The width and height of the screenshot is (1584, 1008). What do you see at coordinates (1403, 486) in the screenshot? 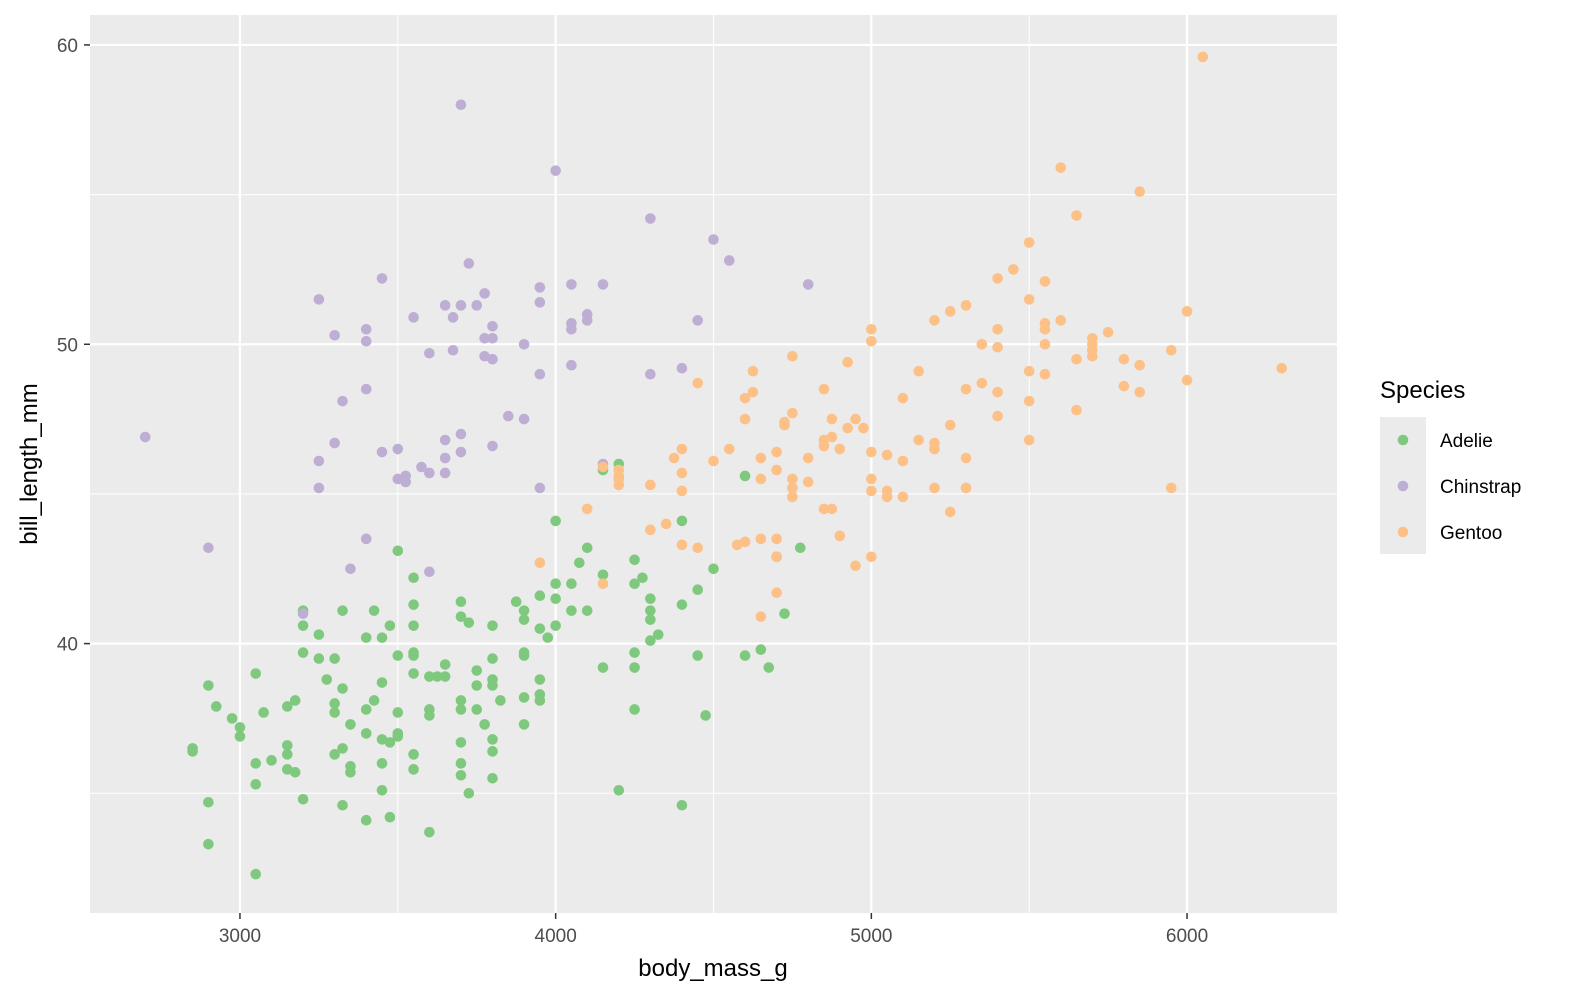
I see `legend-key-chinstrap` at bounding box center [1403, 486].